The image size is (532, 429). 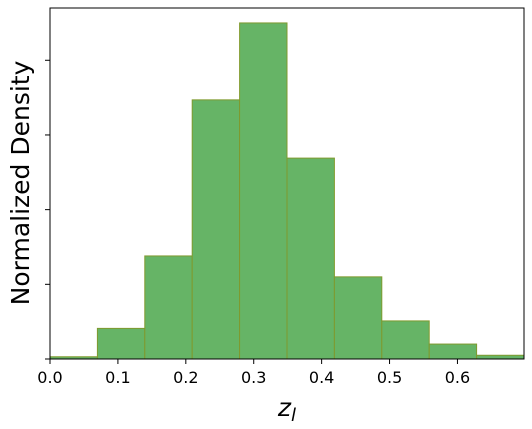 I want to click on y-axis-label: Normalized Density, so click(x=20, y=182).